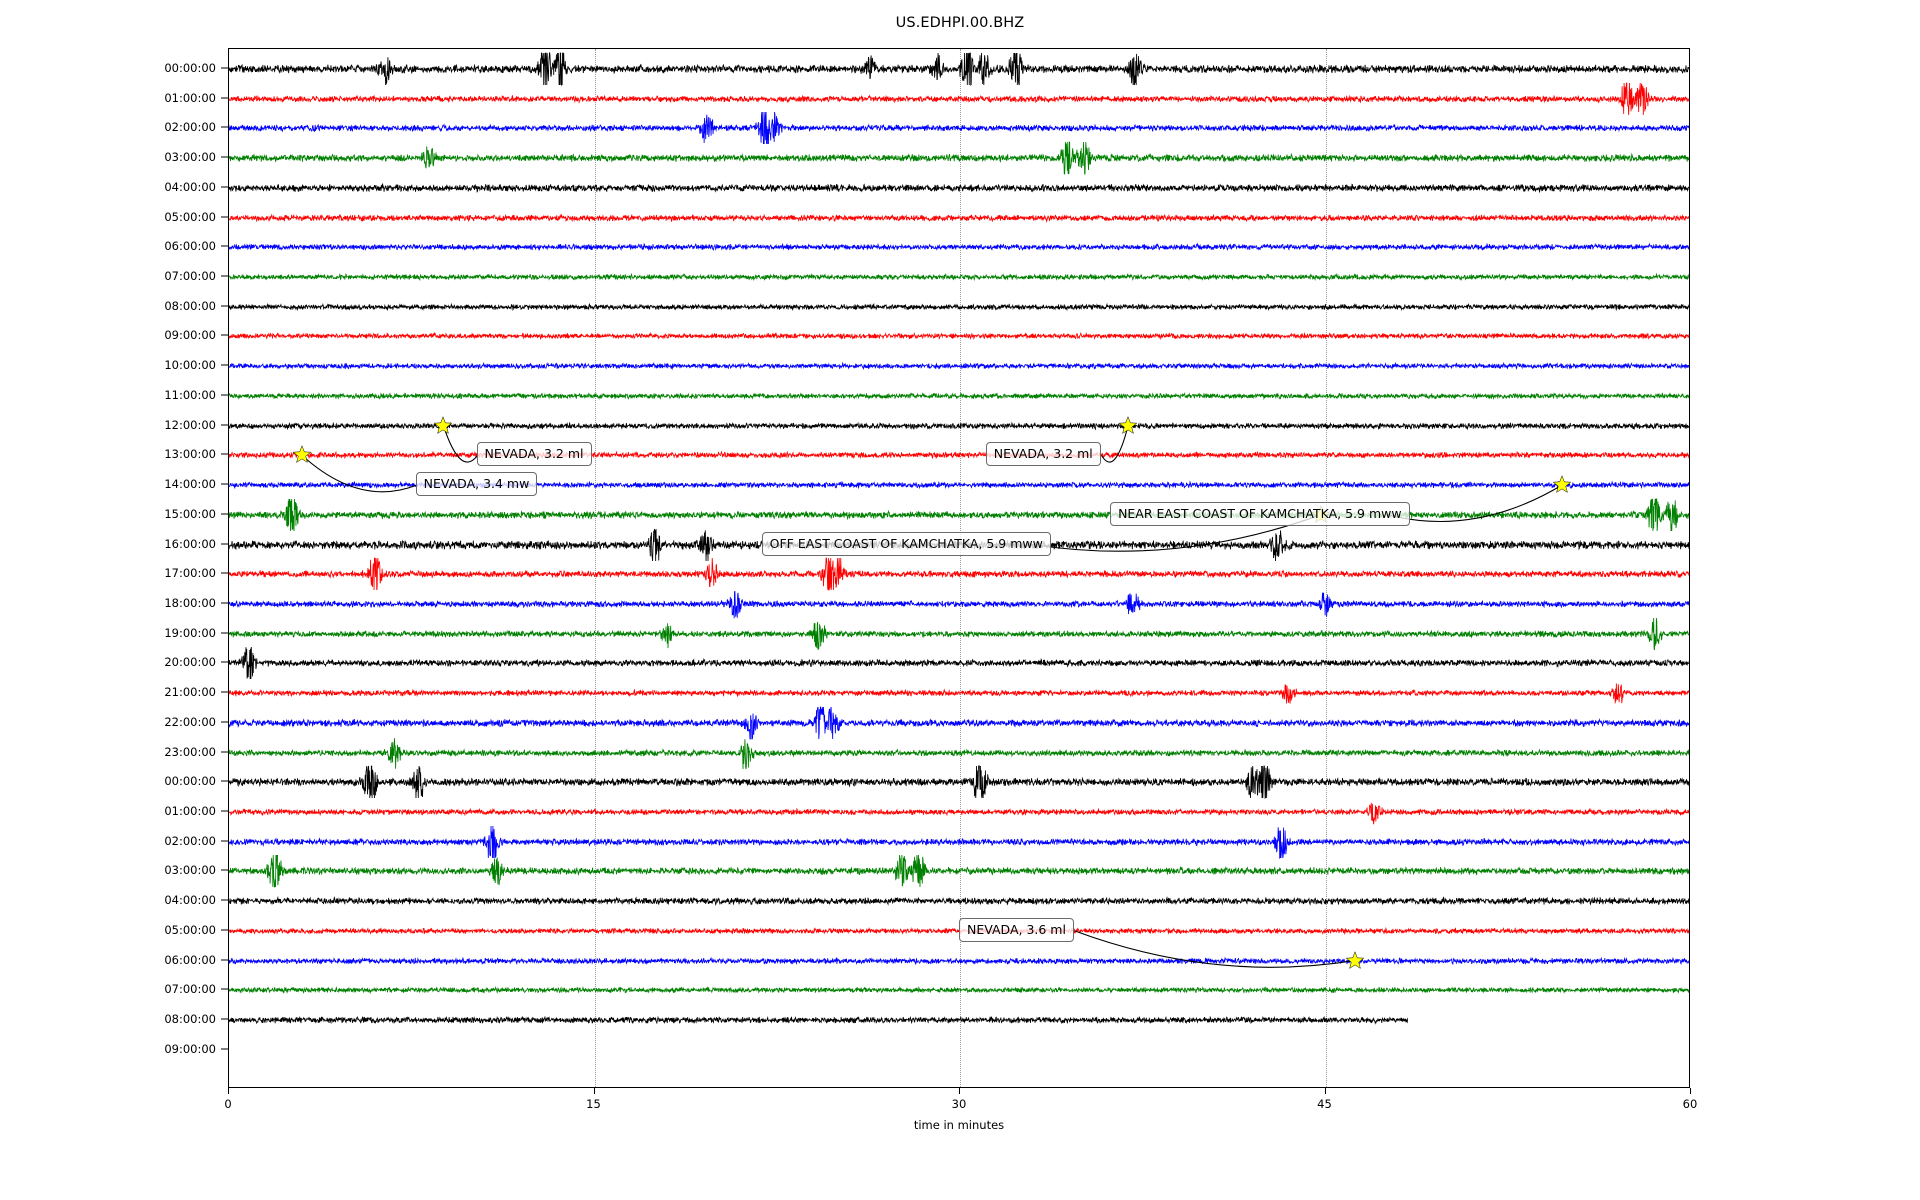 This screenshot has height=1200, width=1920. I want to click on y-tick-label-19: 19:00:00, so click(190, 632).